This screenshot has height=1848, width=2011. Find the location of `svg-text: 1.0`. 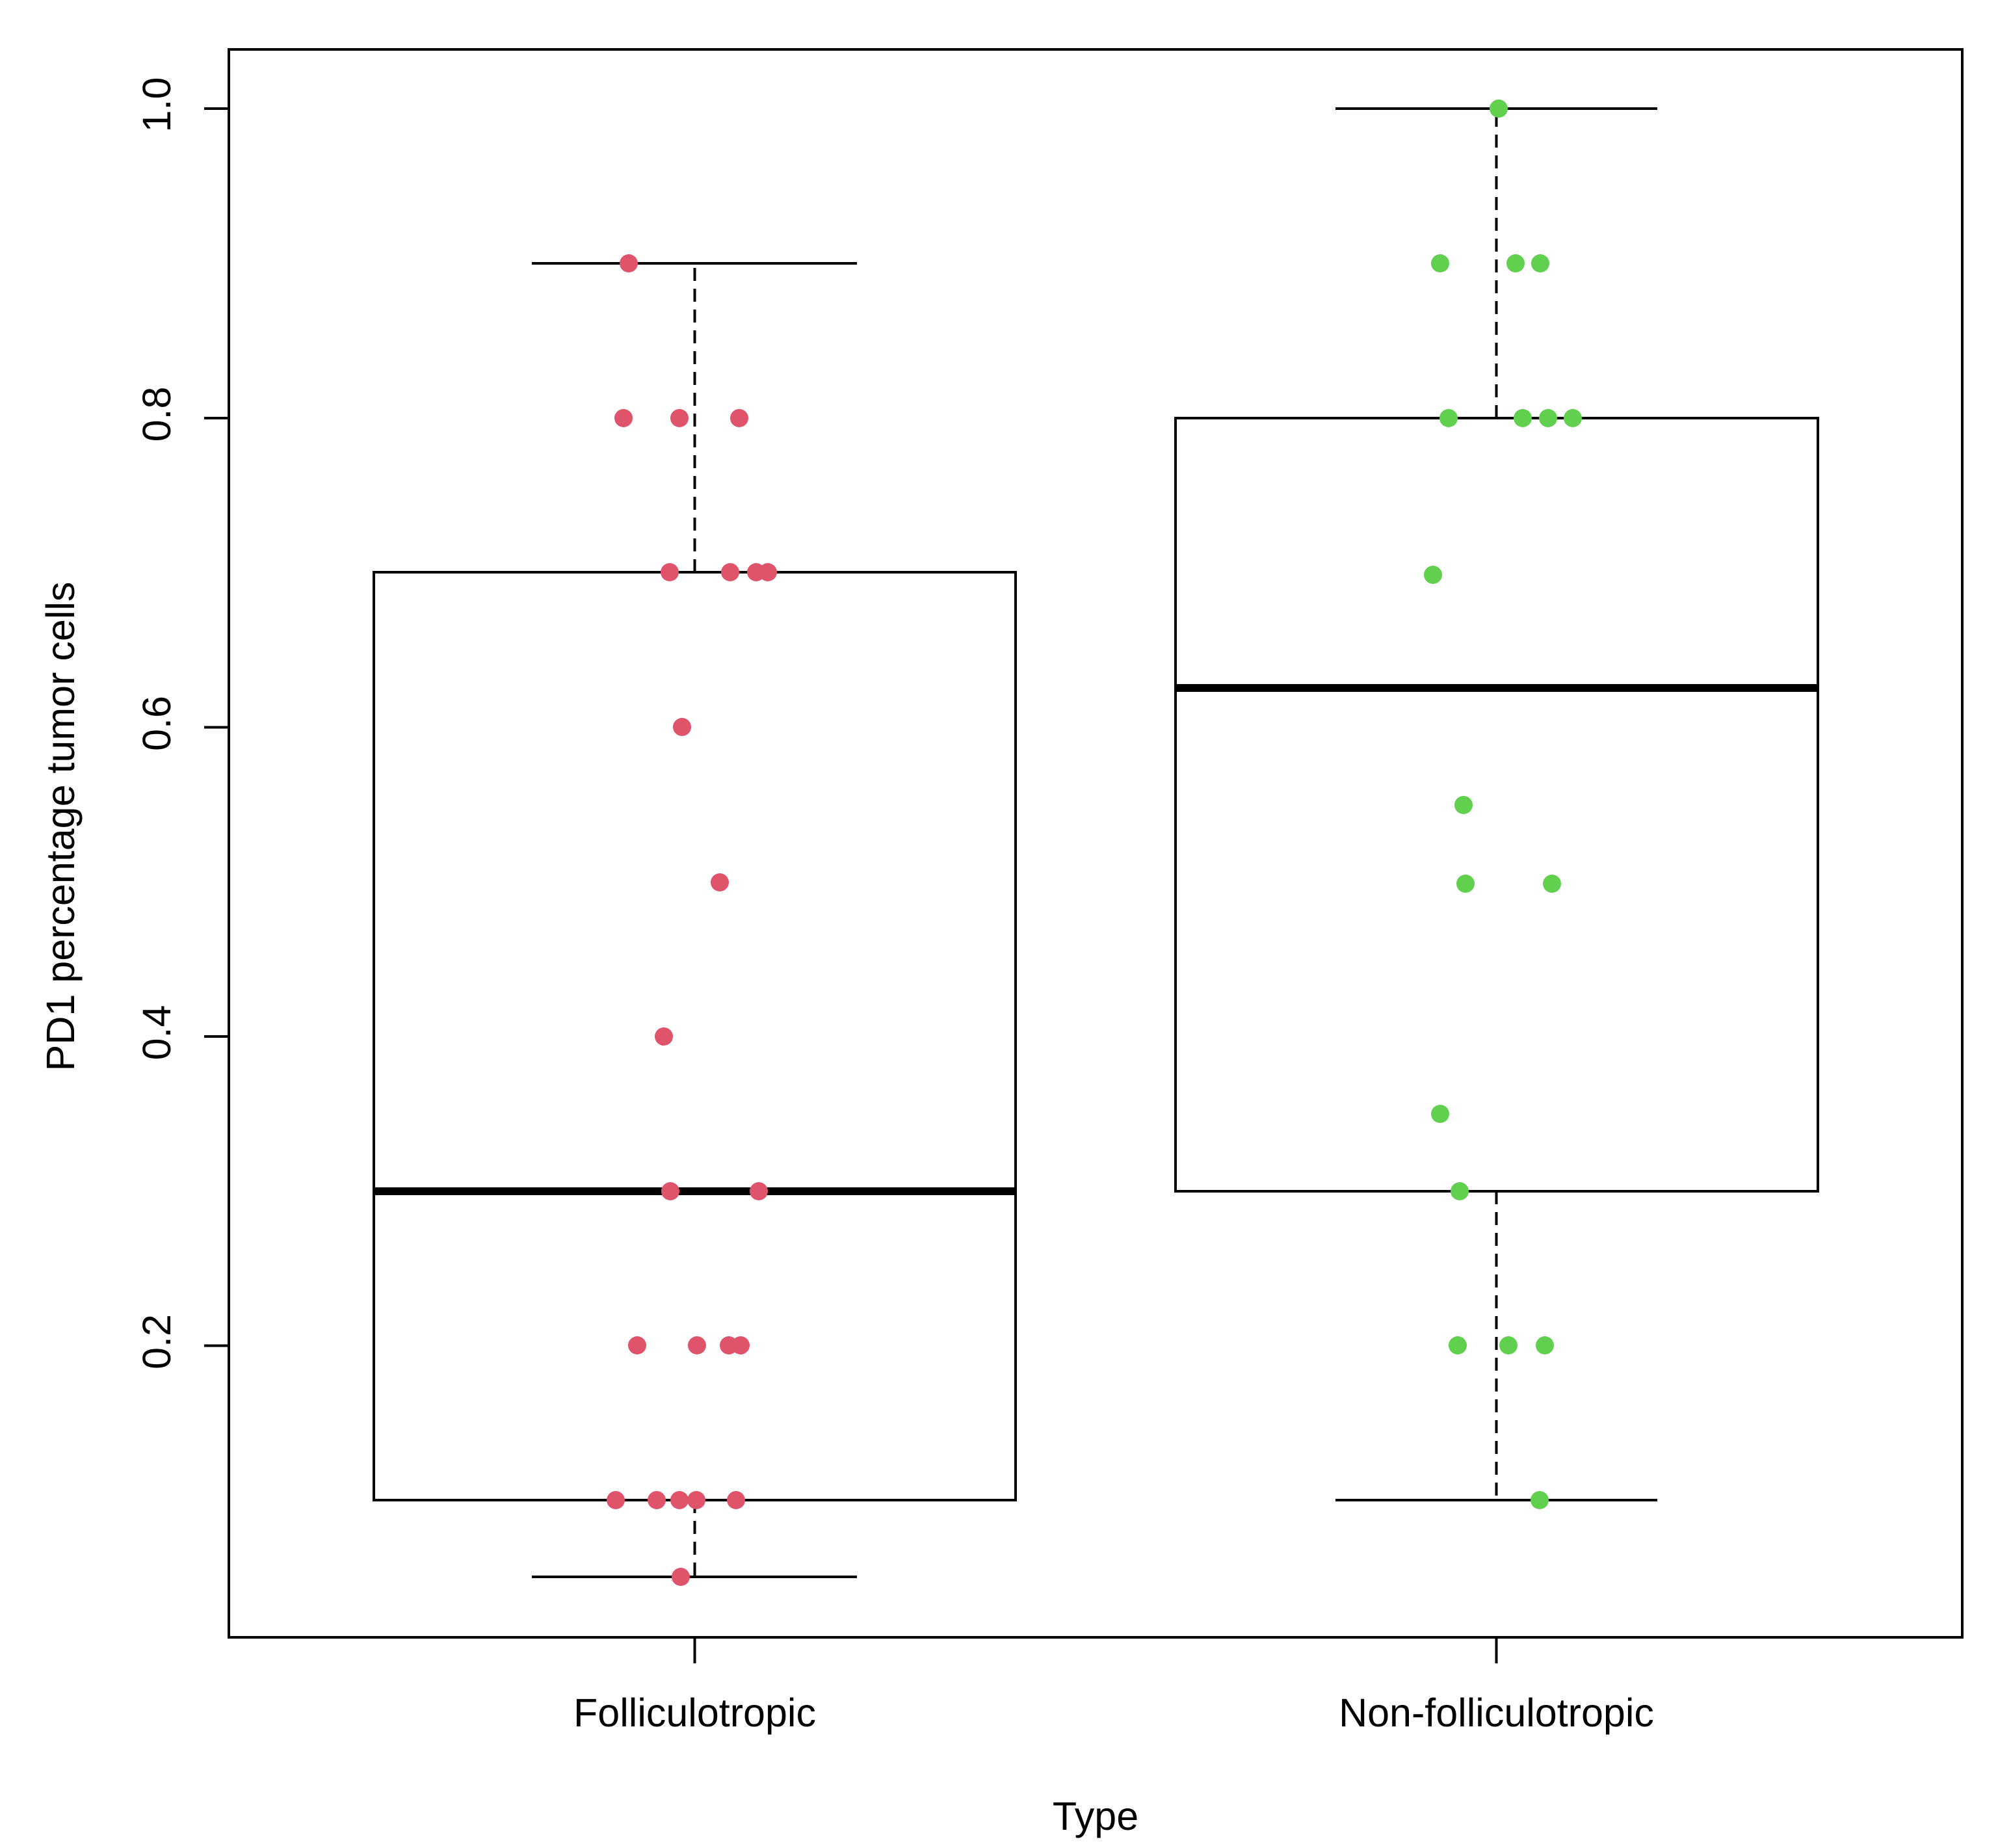

svg-text: 1.0 is located at coordinates (157, 105).